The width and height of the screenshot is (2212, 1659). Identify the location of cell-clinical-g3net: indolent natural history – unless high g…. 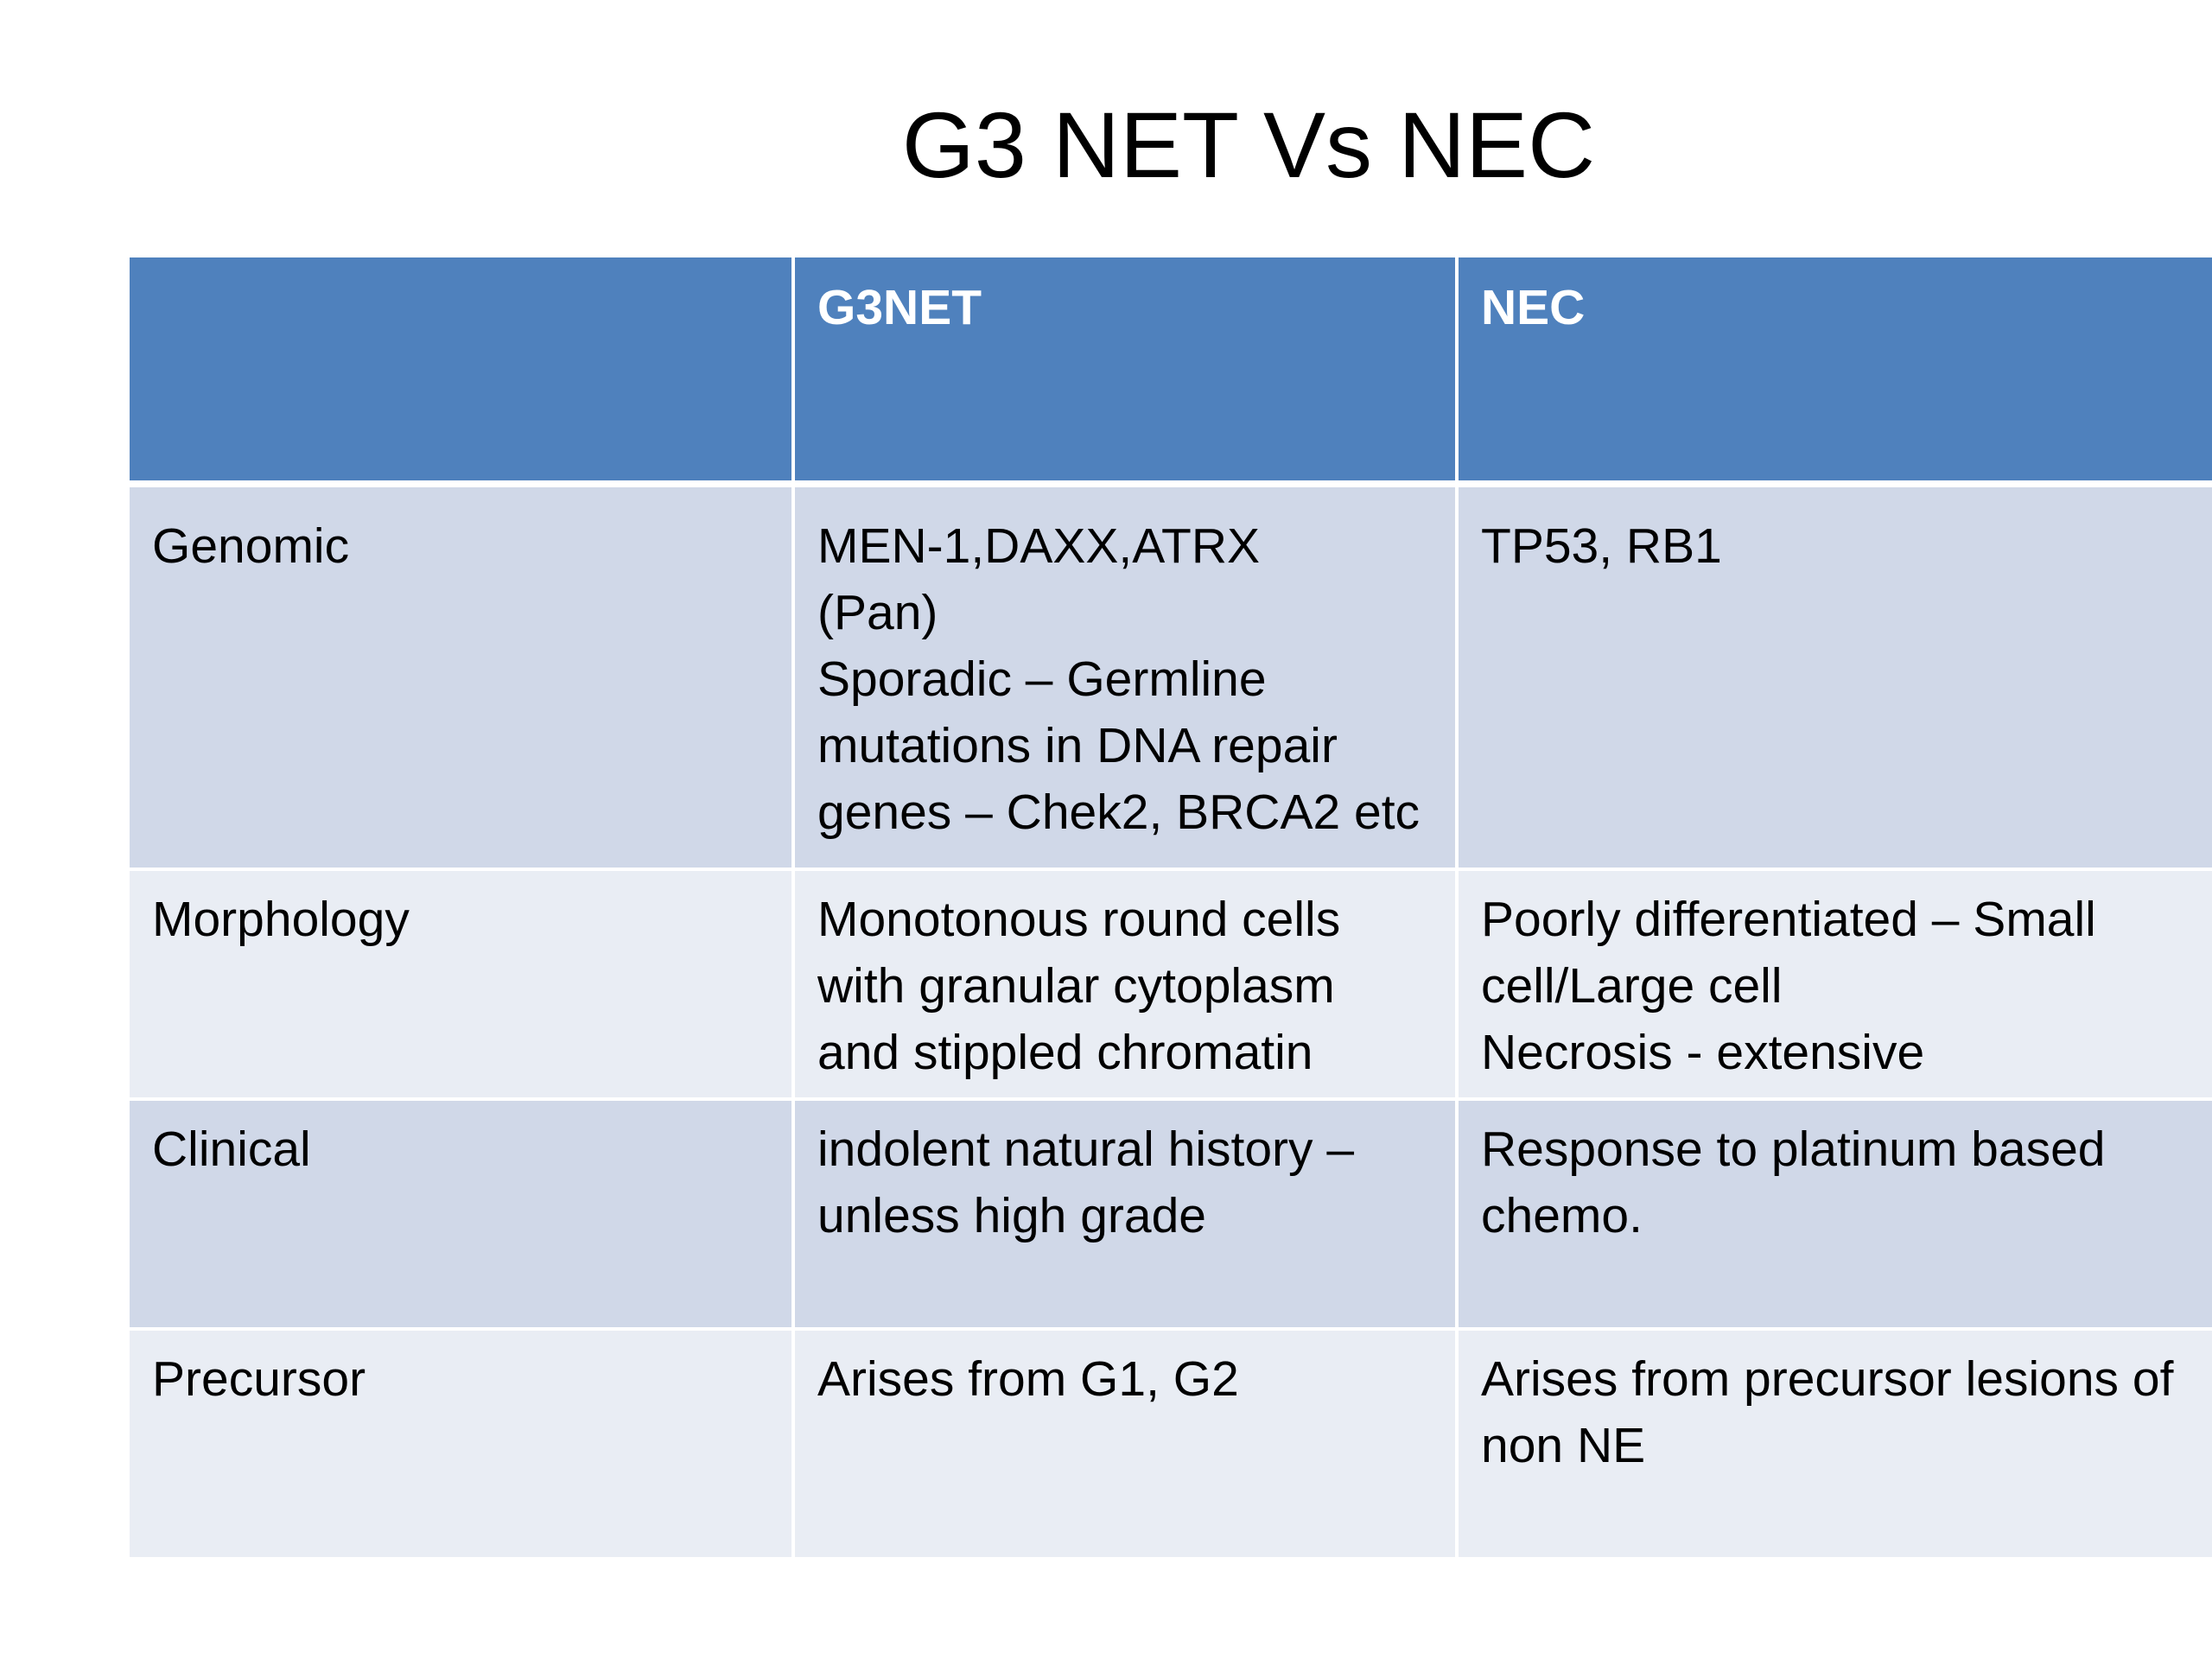
(1125, 1215).